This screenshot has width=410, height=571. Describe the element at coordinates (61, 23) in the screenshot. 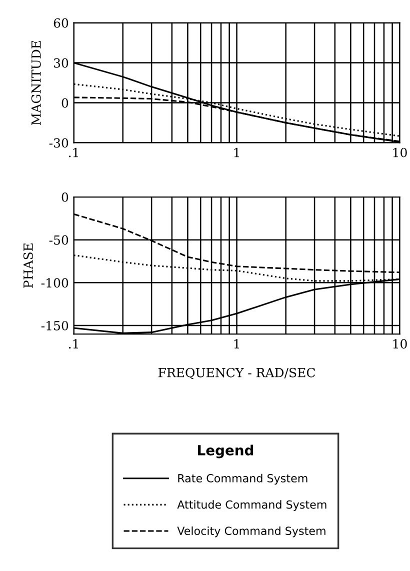

I see `y-tick-label: 60` at that location.